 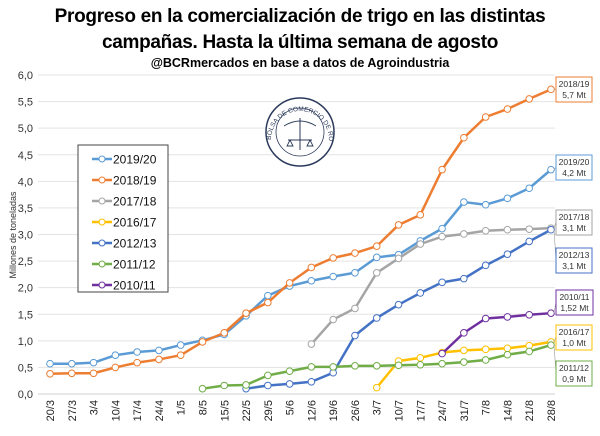 What do you see at coordinates (530, 410) in the screenshot?
I see `x-tick-label: 21/8` at bounding box center [530, 410].